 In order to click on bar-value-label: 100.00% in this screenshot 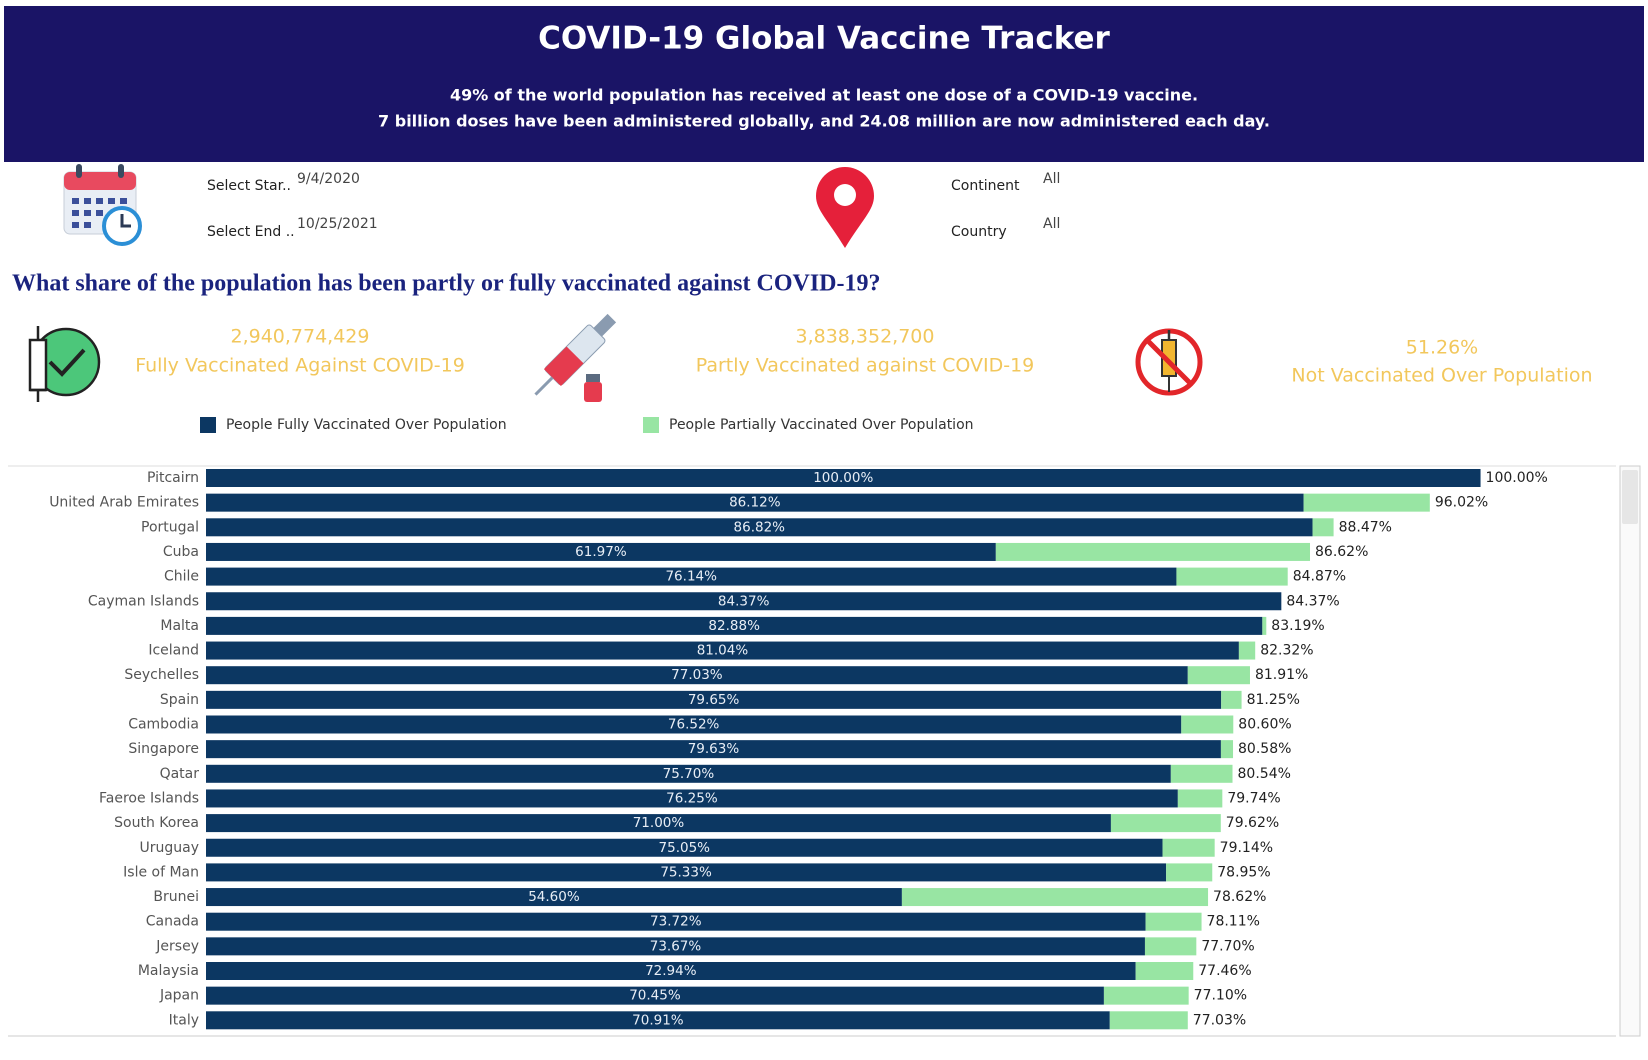, I will do `click(843, 478)`.